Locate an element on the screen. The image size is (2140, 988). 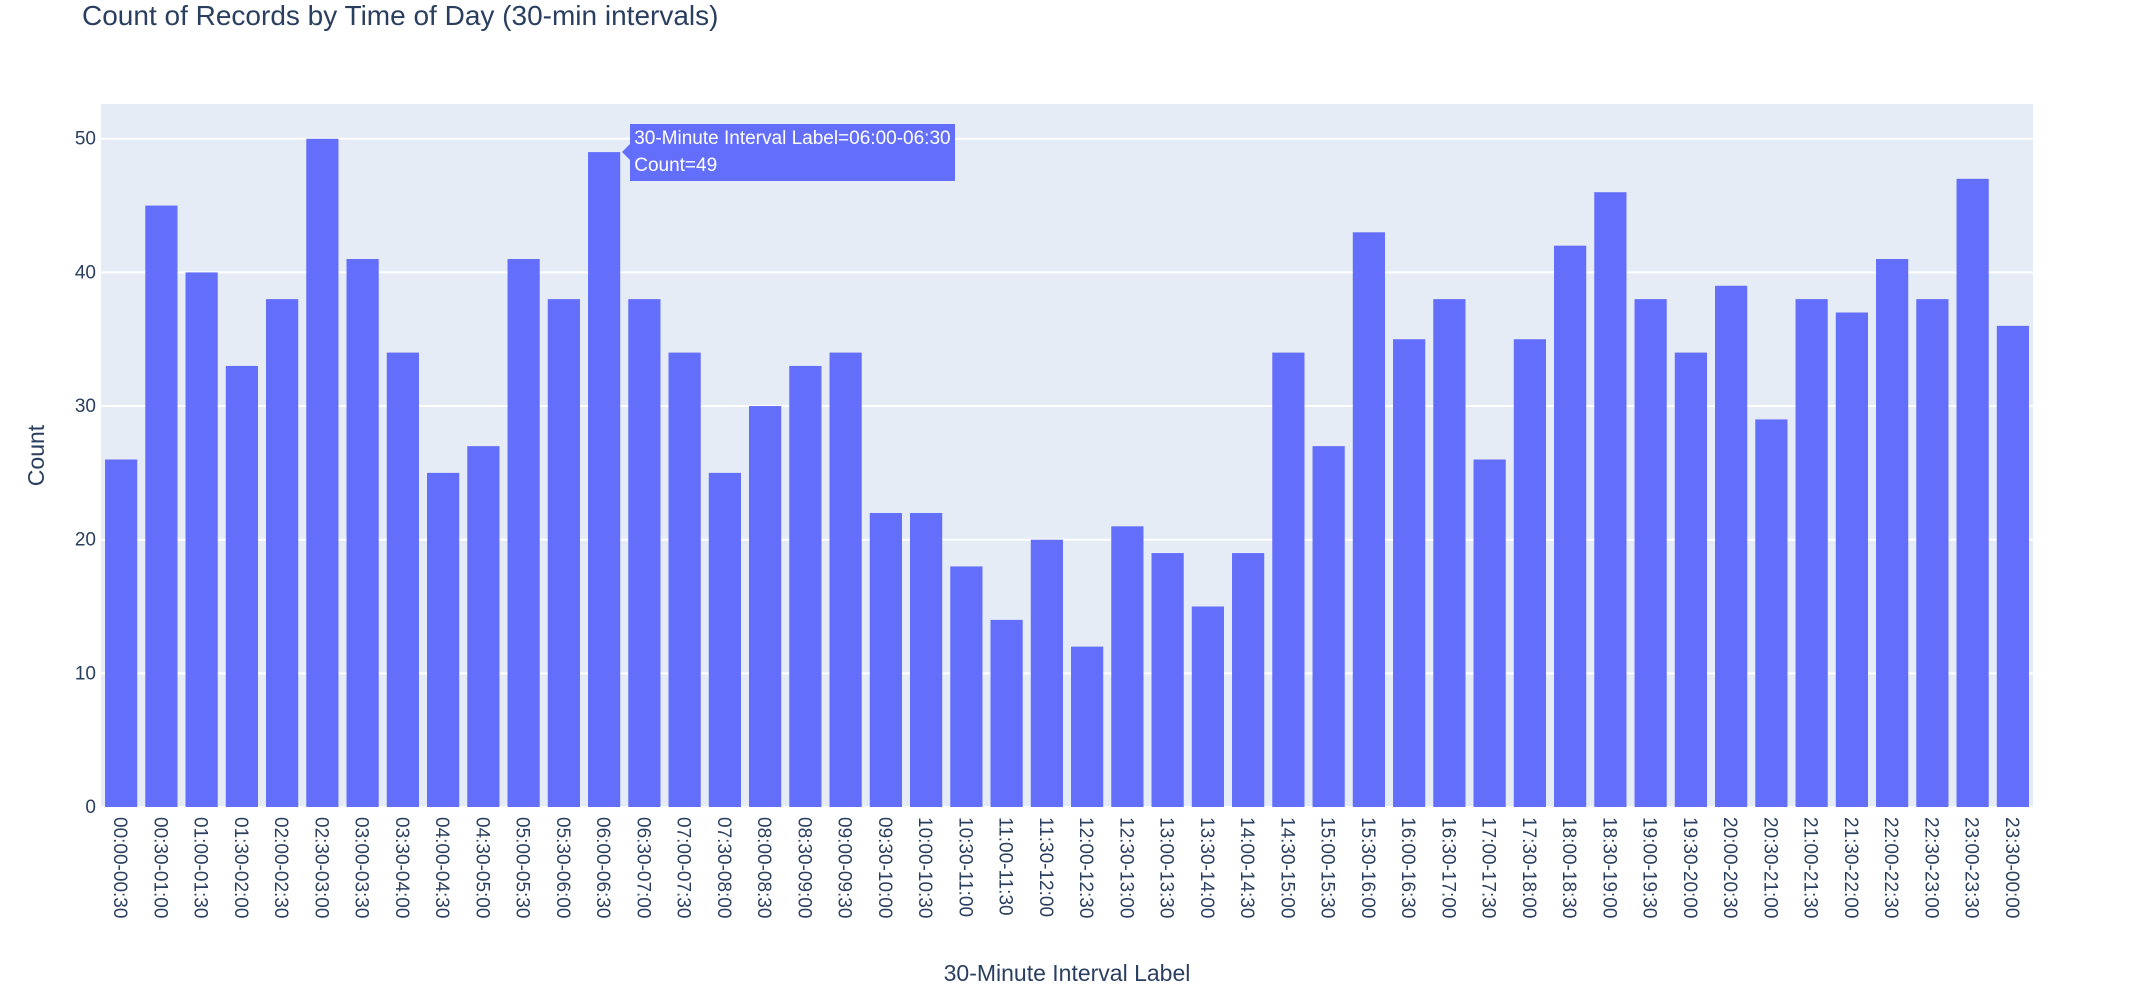
x-tick-label: 18:30-19:00 is located at coordinates (1608, 867).